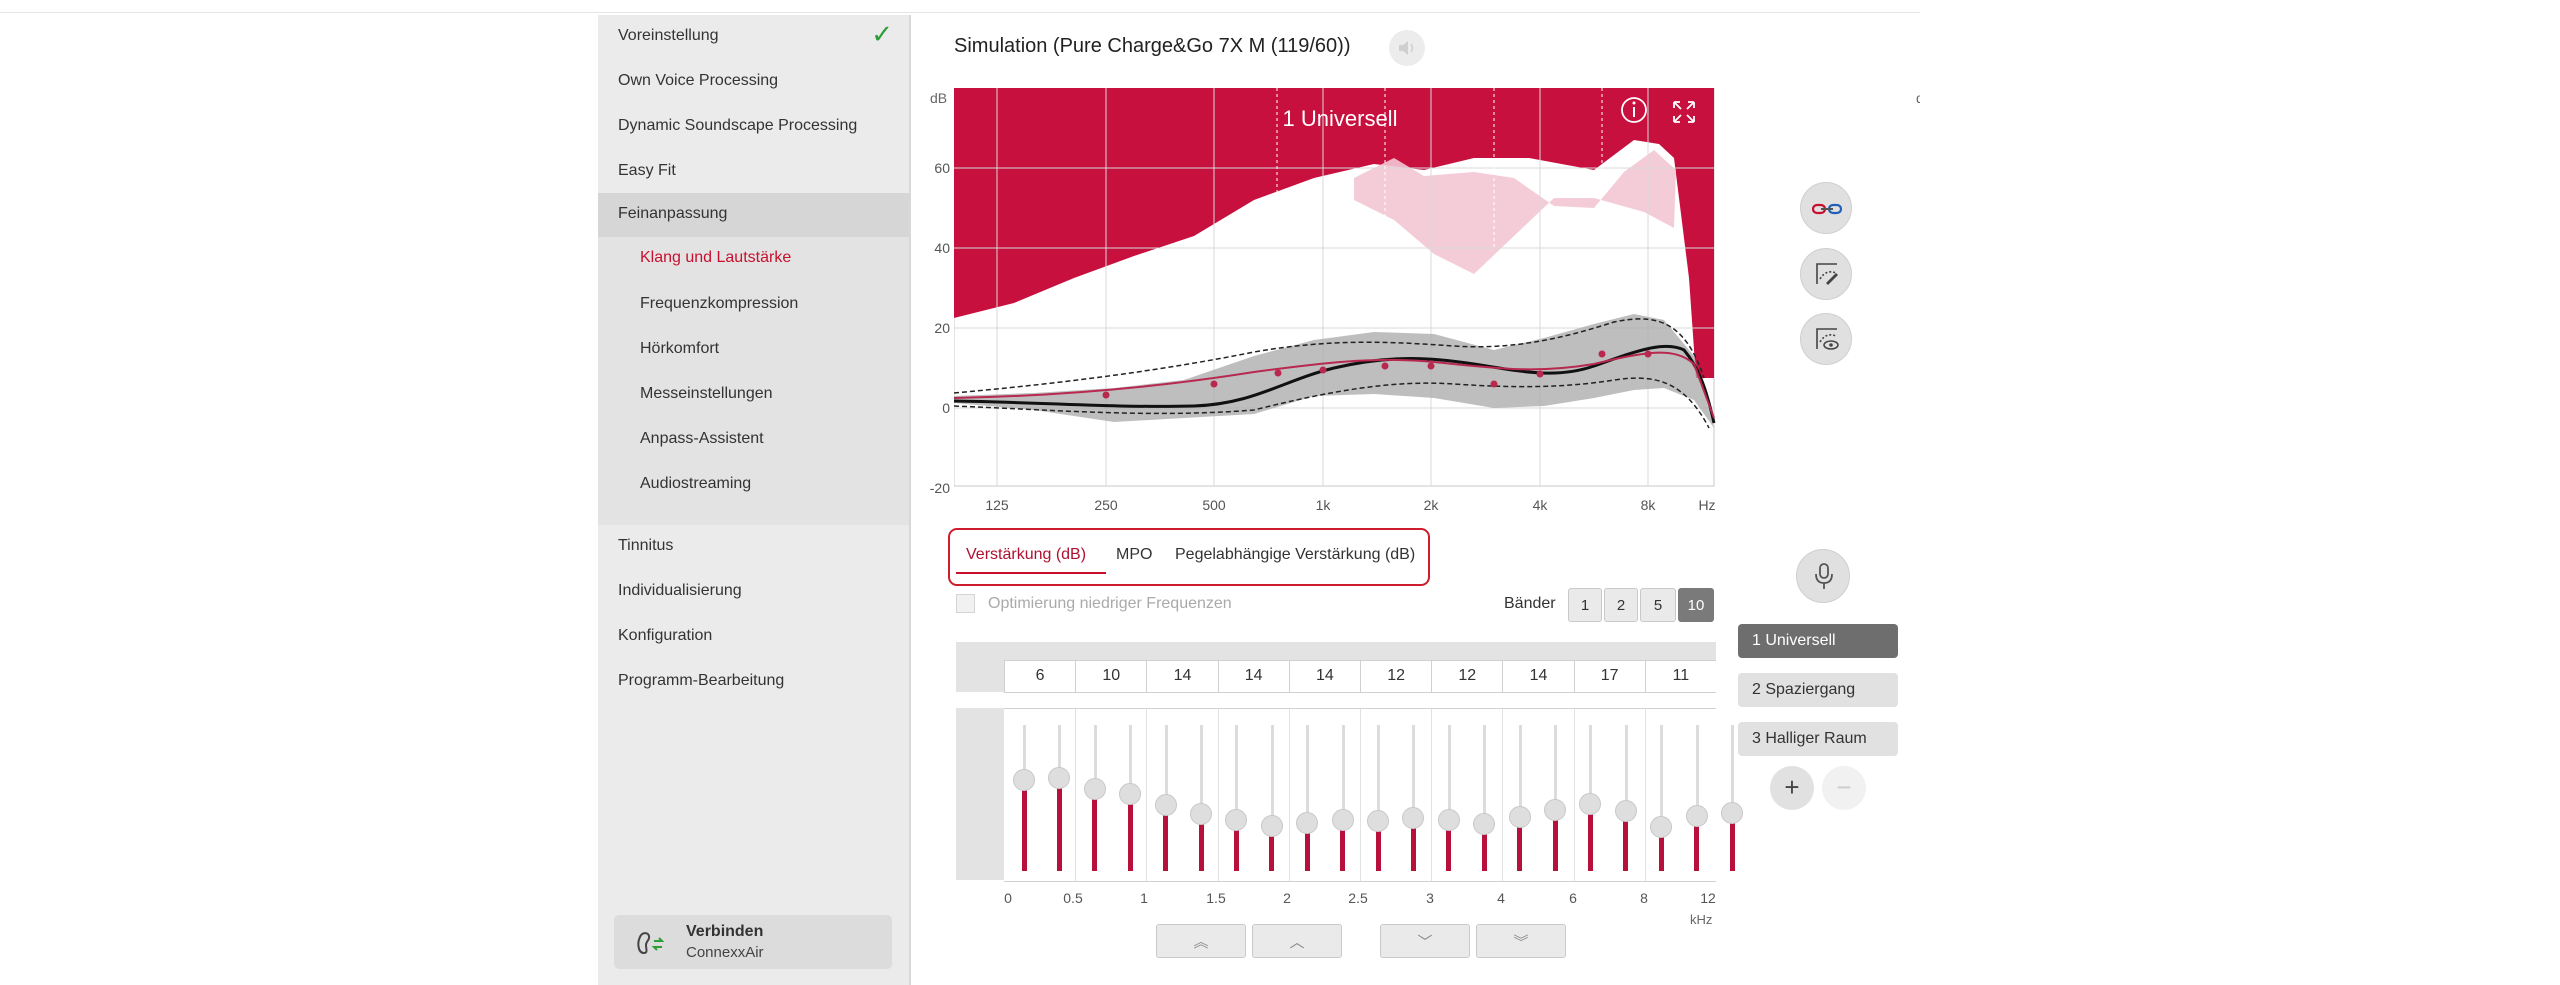 The width and height of the screenshot is (2560, 985). I want to click on program-universell: 1 Universell, so click(1818, 641).